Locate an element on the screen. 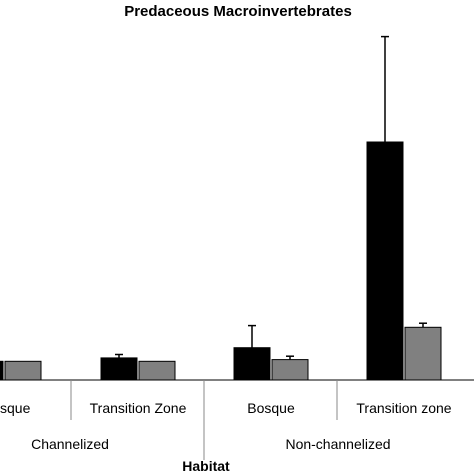  bar-s1-c2 is located at coordinates (119, 369).